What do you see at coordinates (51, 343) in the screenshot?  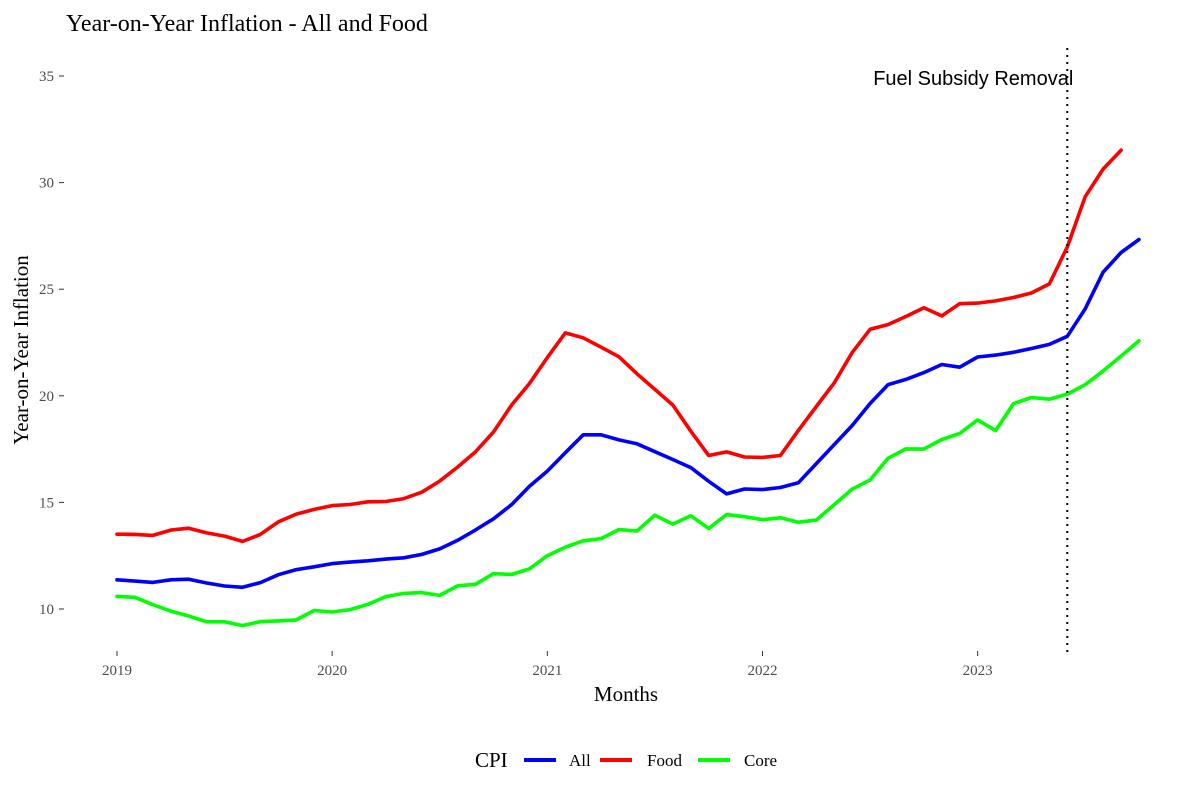 I see `y-axis-ticks: 10 15 20 25 30 35` at bounding box center [51, 343].